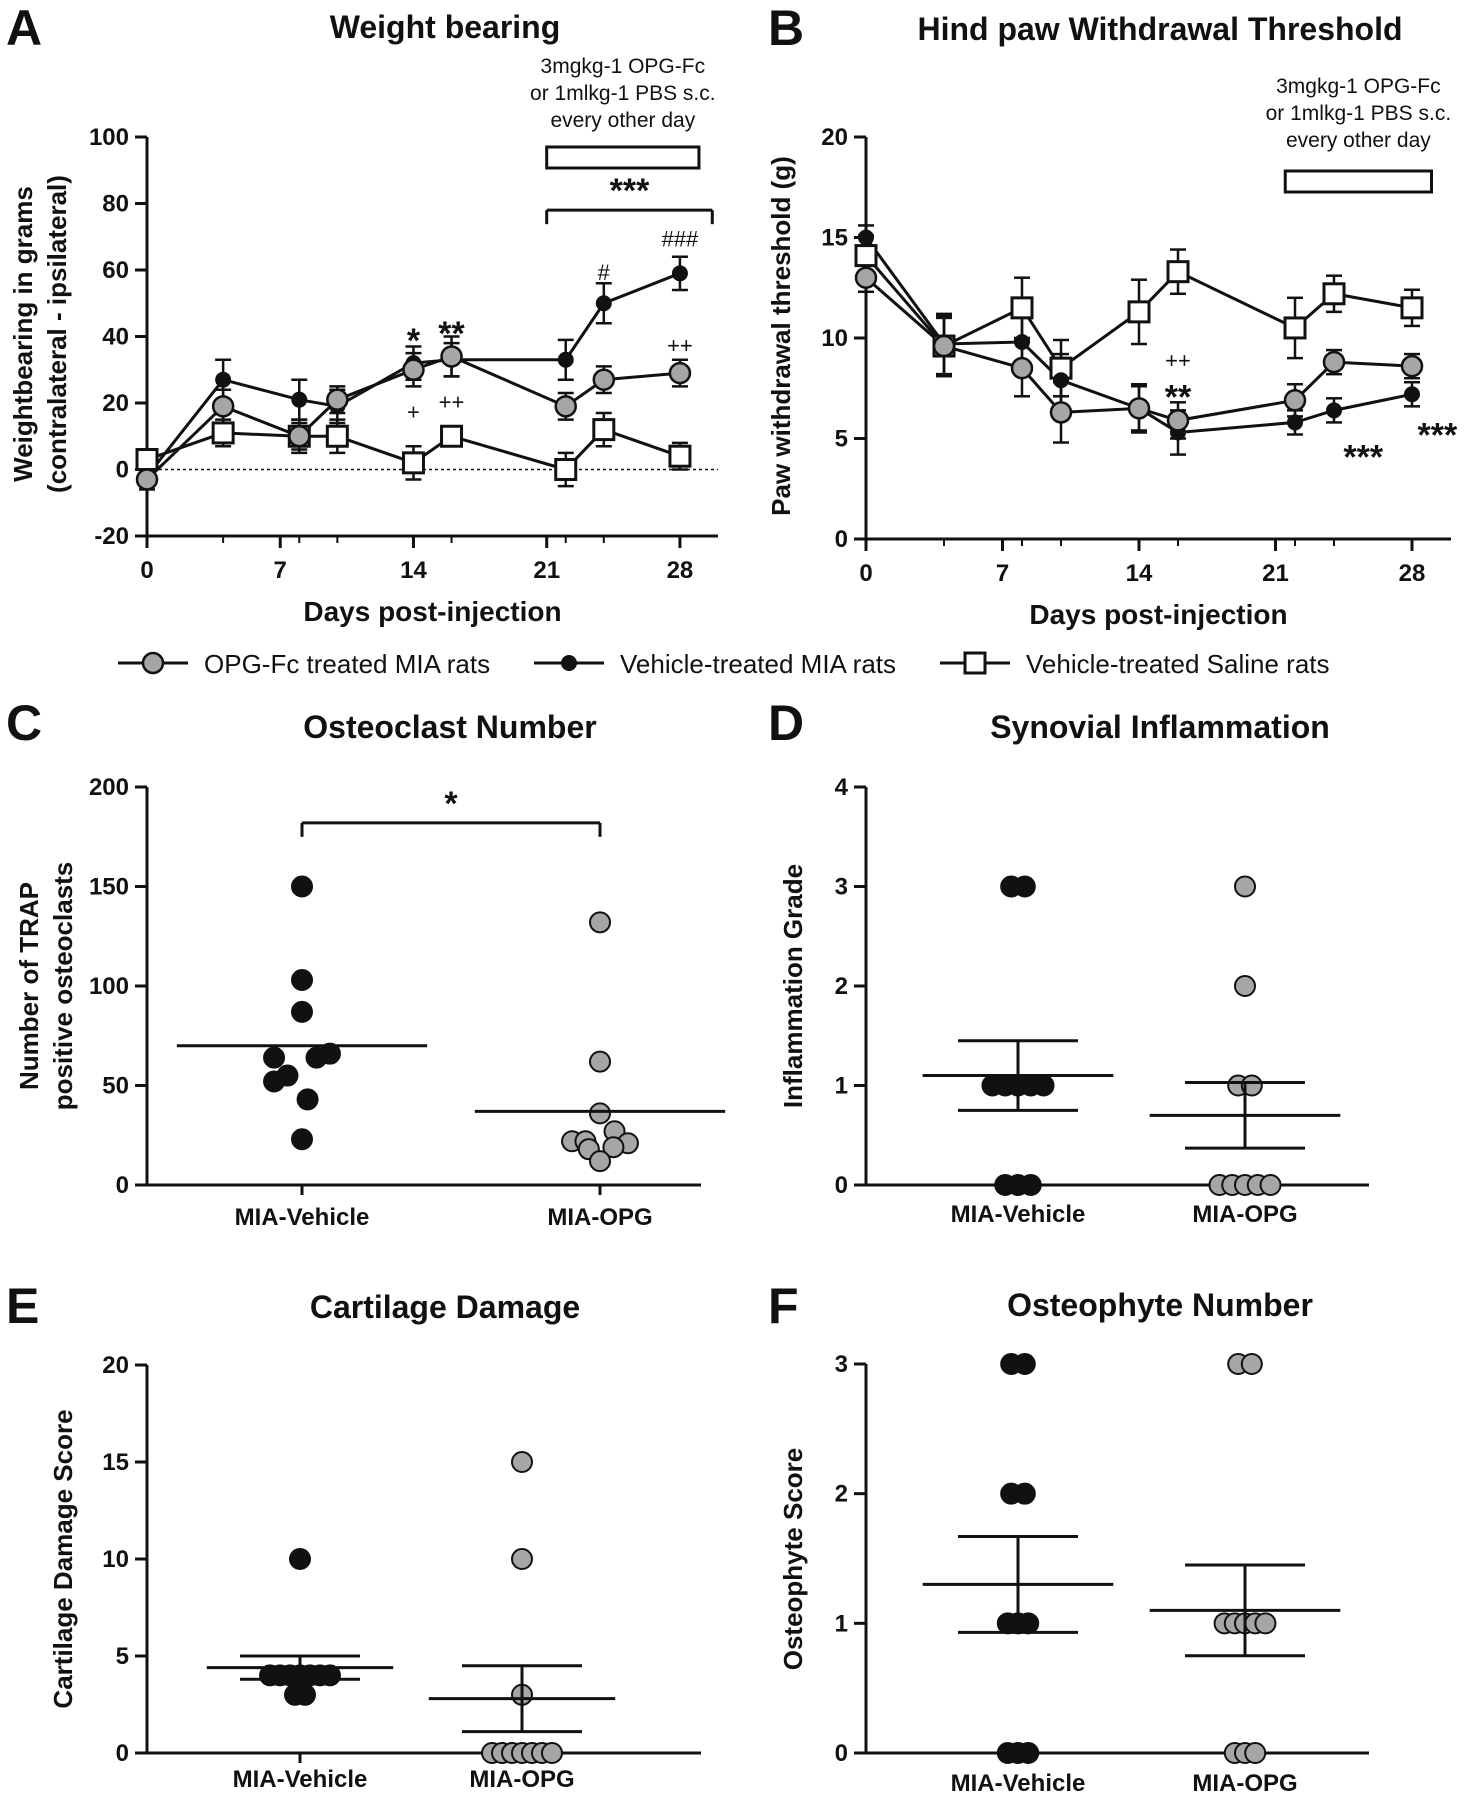 This screenshot has width=1471, height=1800. What do you see at coordinates (604, 272) in the screenshot?
I see `significance-annotation-a: #` at bounding box center [604, 272].